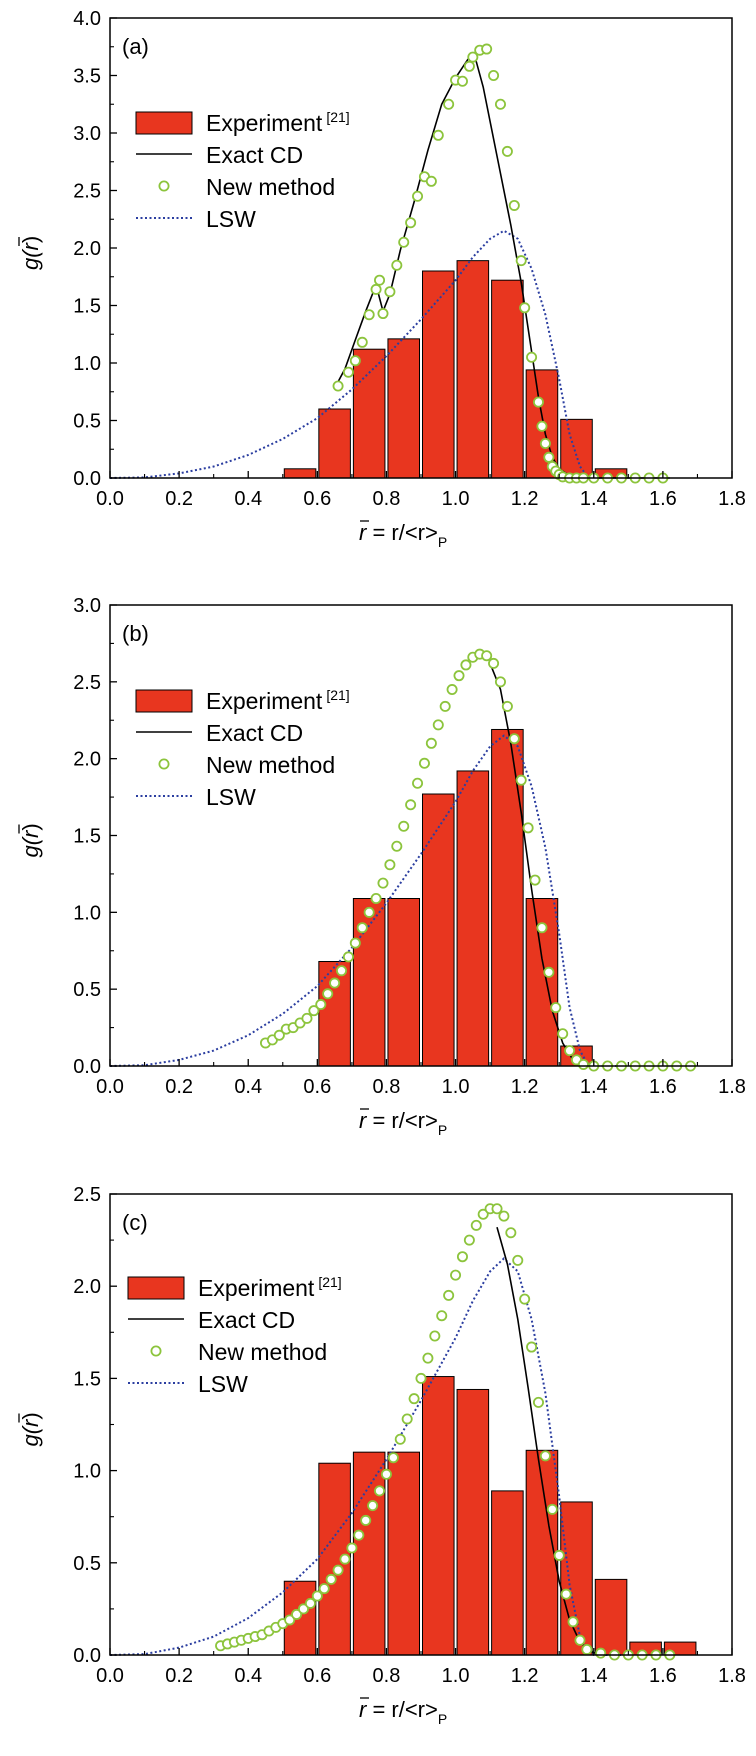 Image resolution: width=756 pixels, height=1756 pixels. What do you see at coordinates (254, 155) in the screenshot?
I see `legend-exact-cd-label: Exact CD` at bounding box center [254, 155].